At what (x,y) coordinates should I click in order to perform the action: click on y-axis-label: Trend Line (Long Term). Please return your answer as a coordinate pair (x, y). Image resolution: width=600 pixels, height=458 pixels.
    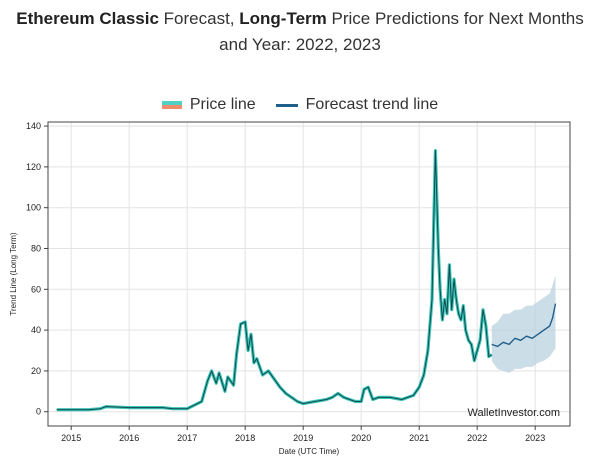
    Looking at the image, I should click on (13, 273).